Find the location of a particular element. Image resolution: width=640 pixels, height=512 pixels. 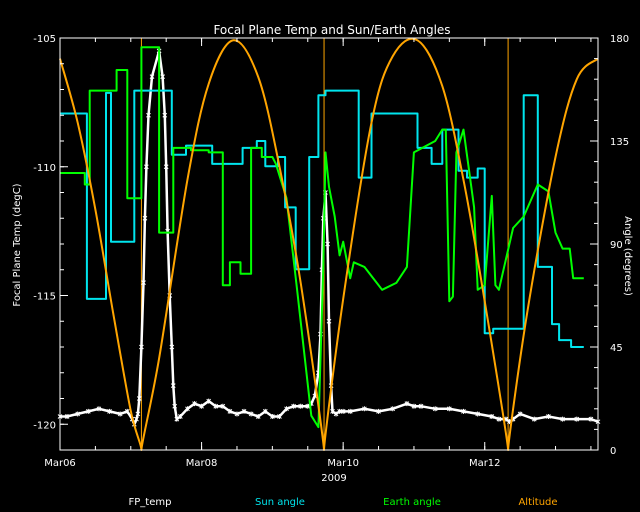

legend-item-fp-temp: FP_temp is located at coordinates (150, 502).